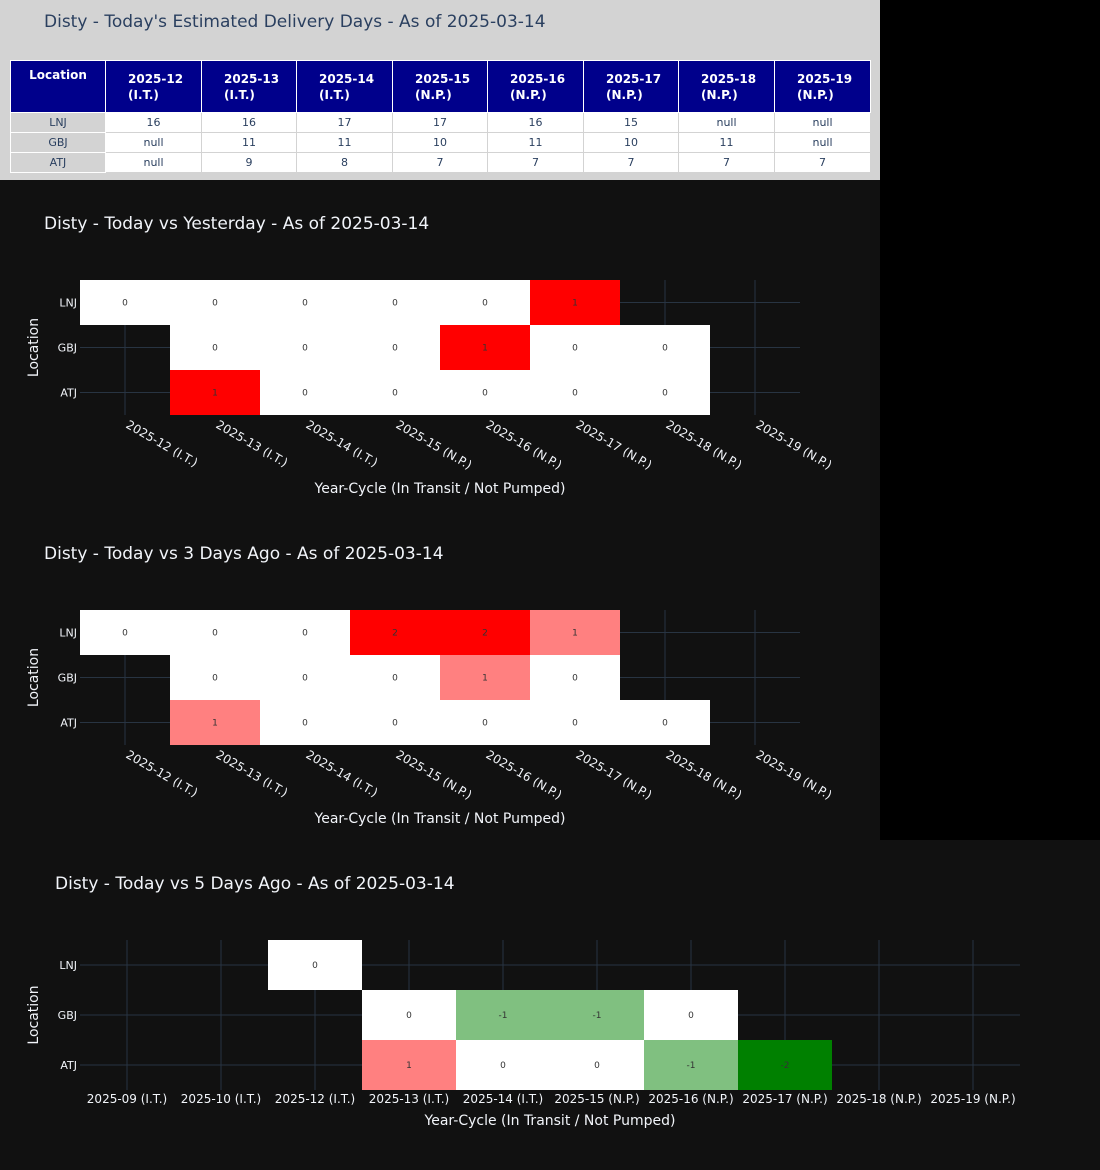 Image resolution: width=1100 pixels, height=1170 pixels. What do you see at coordinates (631, 142) in the screenshot?
I see `table-cell: 10` at bounding box center [631, 142].